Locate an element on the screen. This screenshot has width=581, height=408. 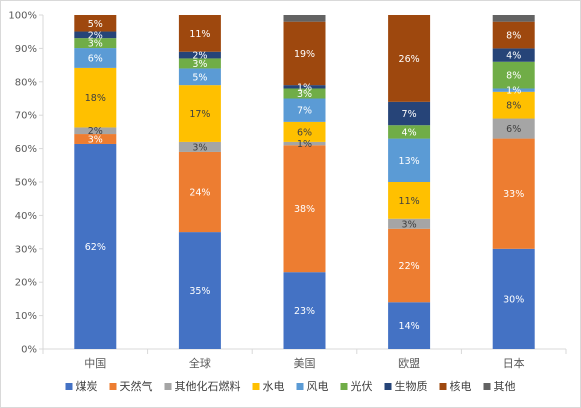
data-label: 30% is located at coordinates (513, 299).